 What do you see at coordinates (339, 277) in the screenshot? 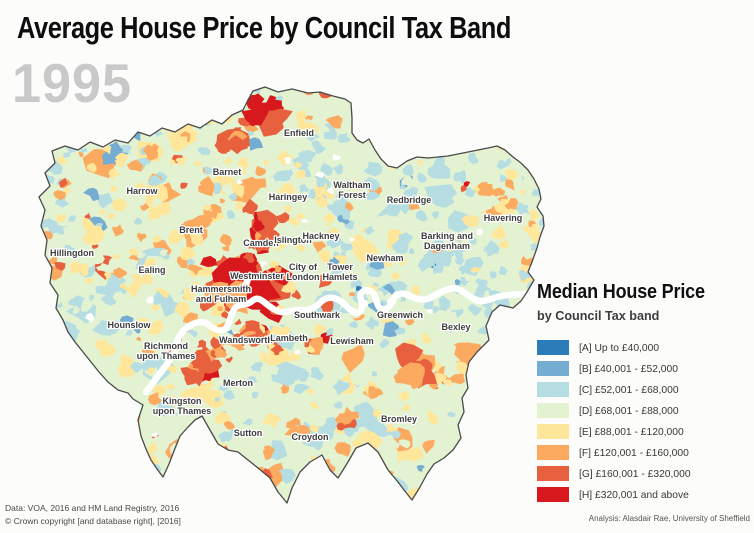
I see `borough-label: Hamlets` at bounding box center [339, 277].